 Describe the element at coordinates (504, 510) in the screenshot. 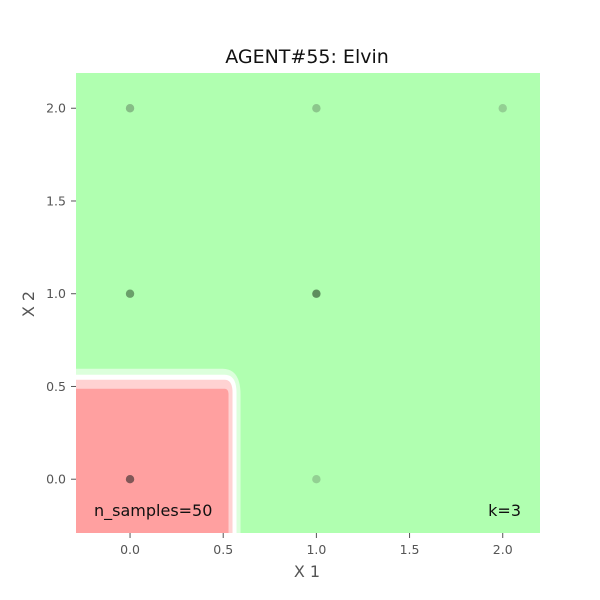

I see `k-annotation: k=3` at that location.